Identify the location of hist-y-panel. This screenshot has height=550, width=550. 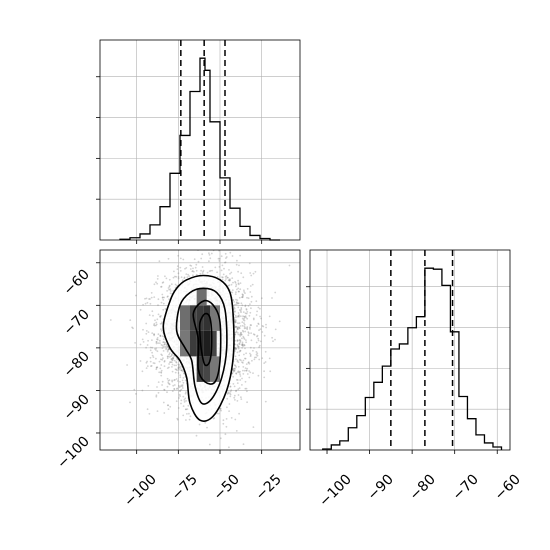
(408, 351).